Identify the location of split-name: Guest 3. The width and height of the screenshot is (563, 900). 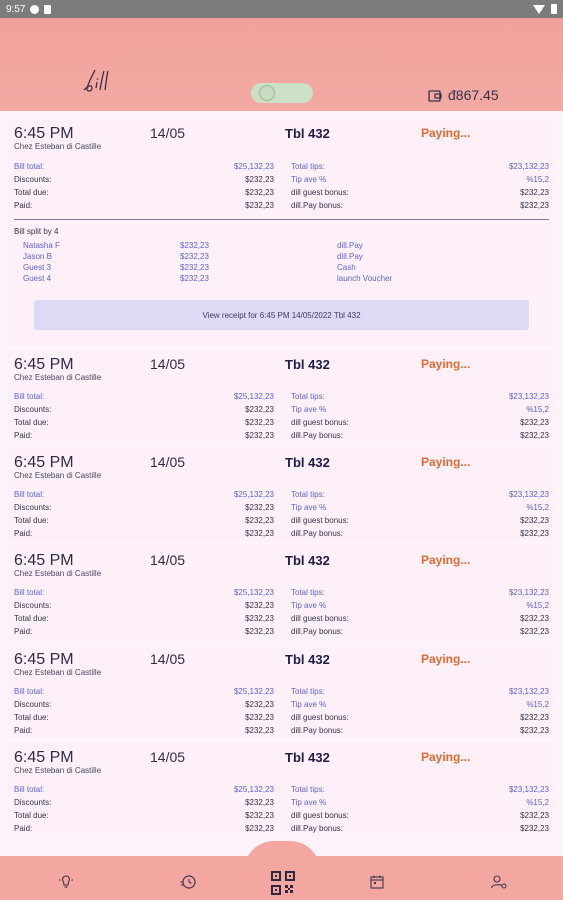
(37, 267).